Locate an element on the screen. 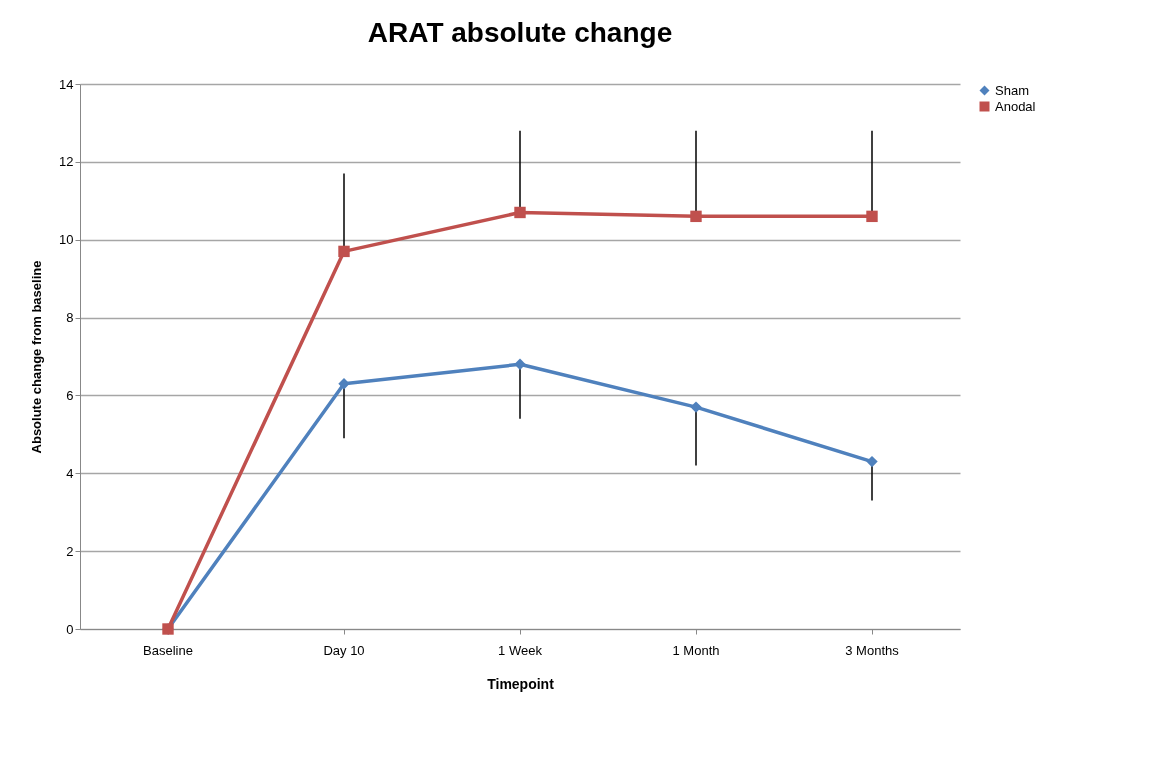  y-tick-label: 2 is located at coordinates (70, 551).